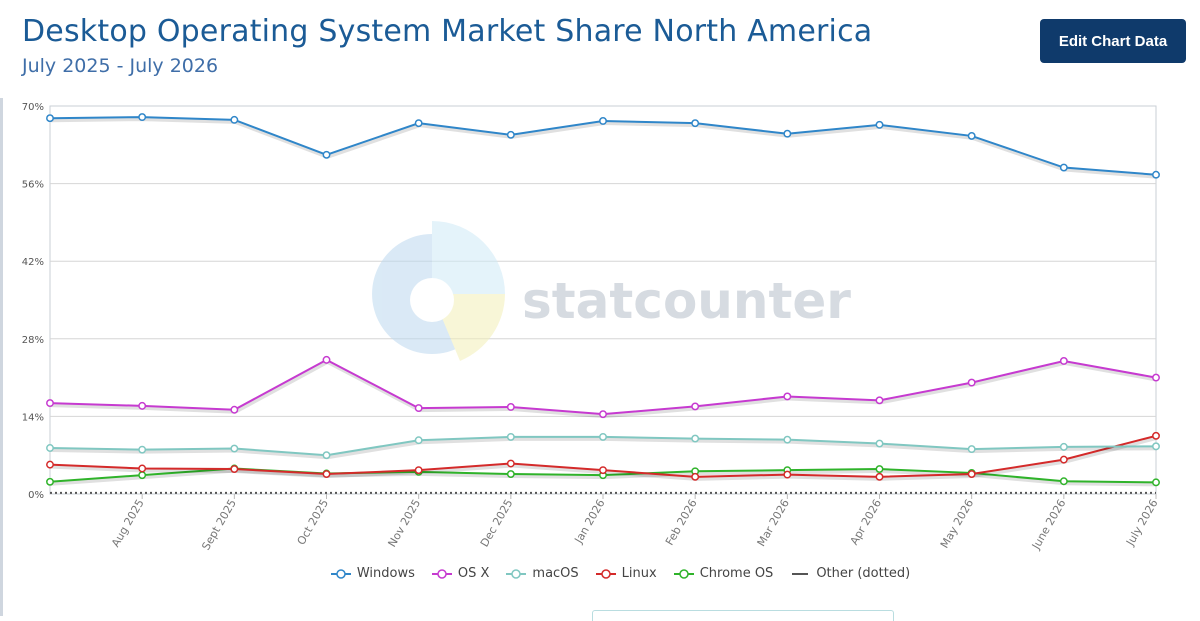  I want to click on legend-marker-windows, so click(340, 573).